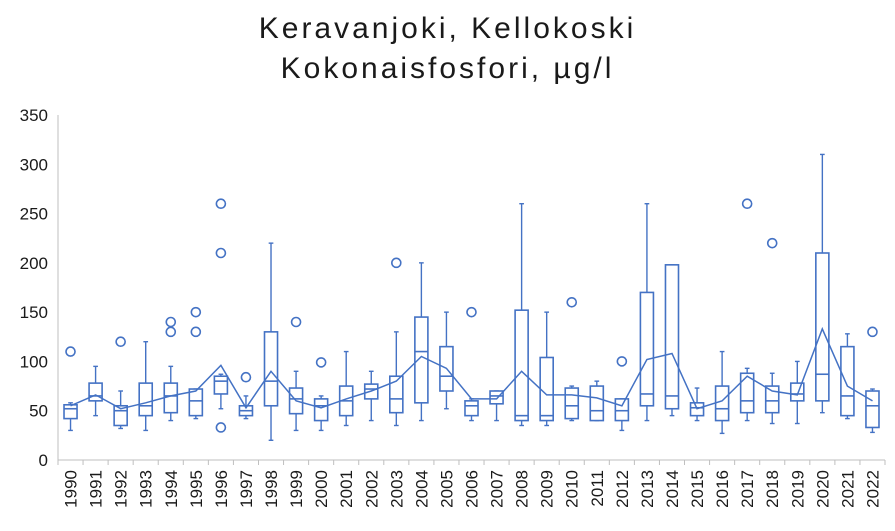  What do you see at coordinates (246, 489) in the screenshot?
I see `x-tick-label: 1997` at bounding box center [246, 489].